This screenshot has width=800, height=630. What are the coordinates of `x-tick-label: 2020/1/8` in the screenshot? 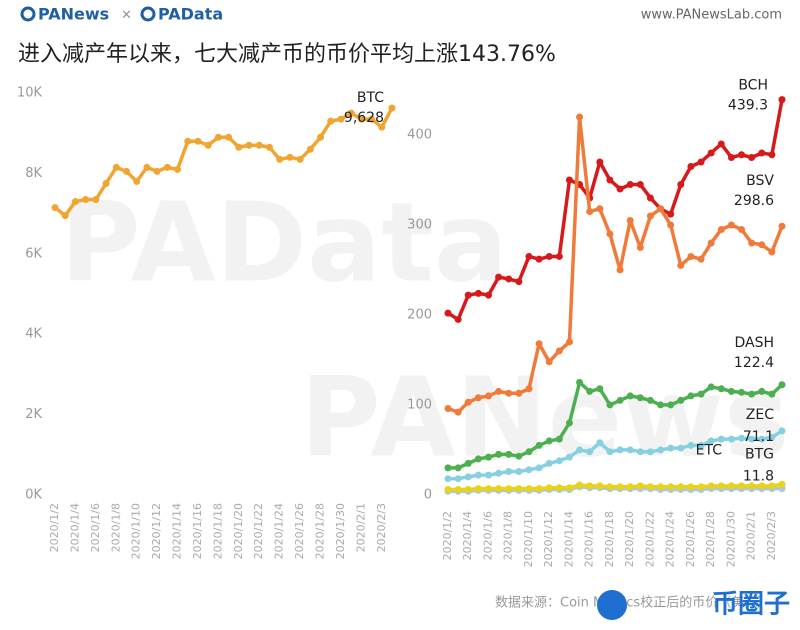 It's located at (508, 535).